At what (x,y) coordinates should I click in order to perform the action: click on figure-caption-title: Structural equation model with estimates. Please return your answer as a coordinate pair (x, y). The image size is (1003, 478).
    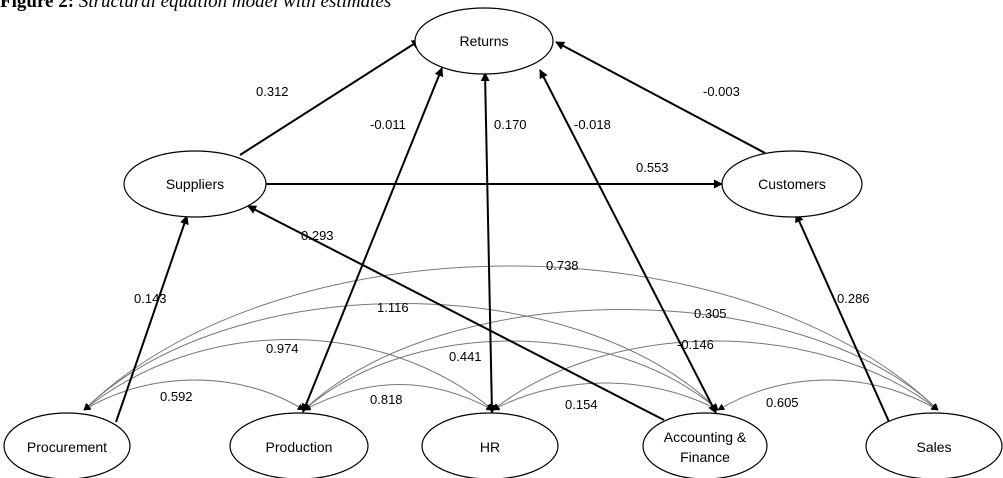
    Looking at the image, I should click on (235, 6).